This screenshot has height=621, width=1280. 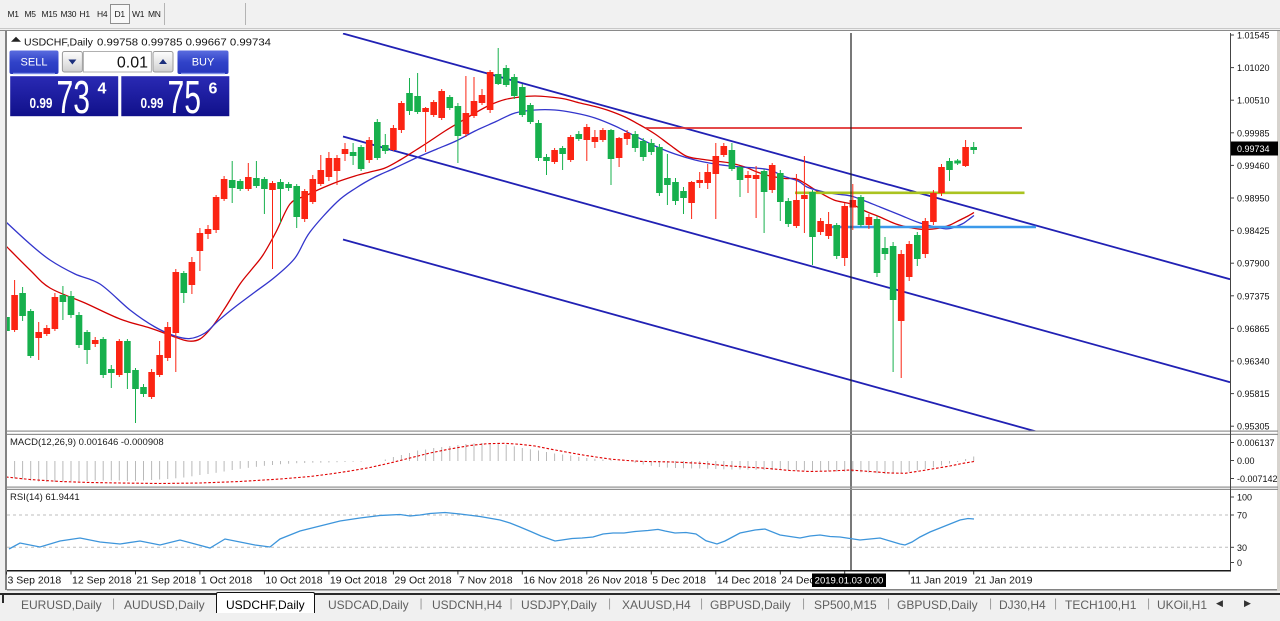 What do you see at coordinates (618, 581) in the screenshot?
I see `svg-text: 26 Nov 2018` at bounding box center [618, 581].